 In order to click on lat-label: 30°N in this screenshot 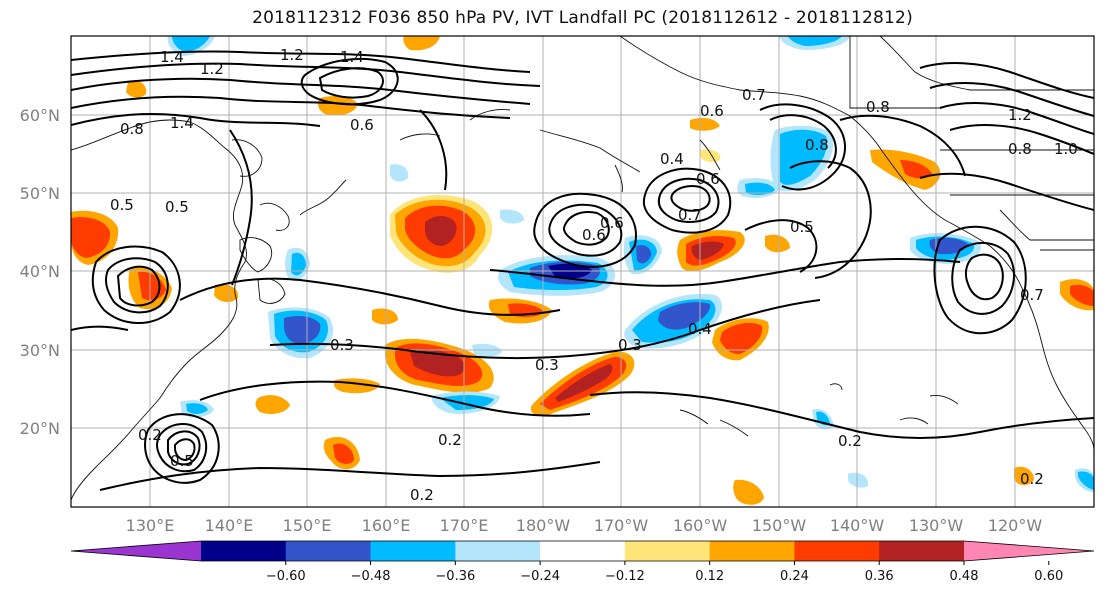, I will do `click(40, 350)`.